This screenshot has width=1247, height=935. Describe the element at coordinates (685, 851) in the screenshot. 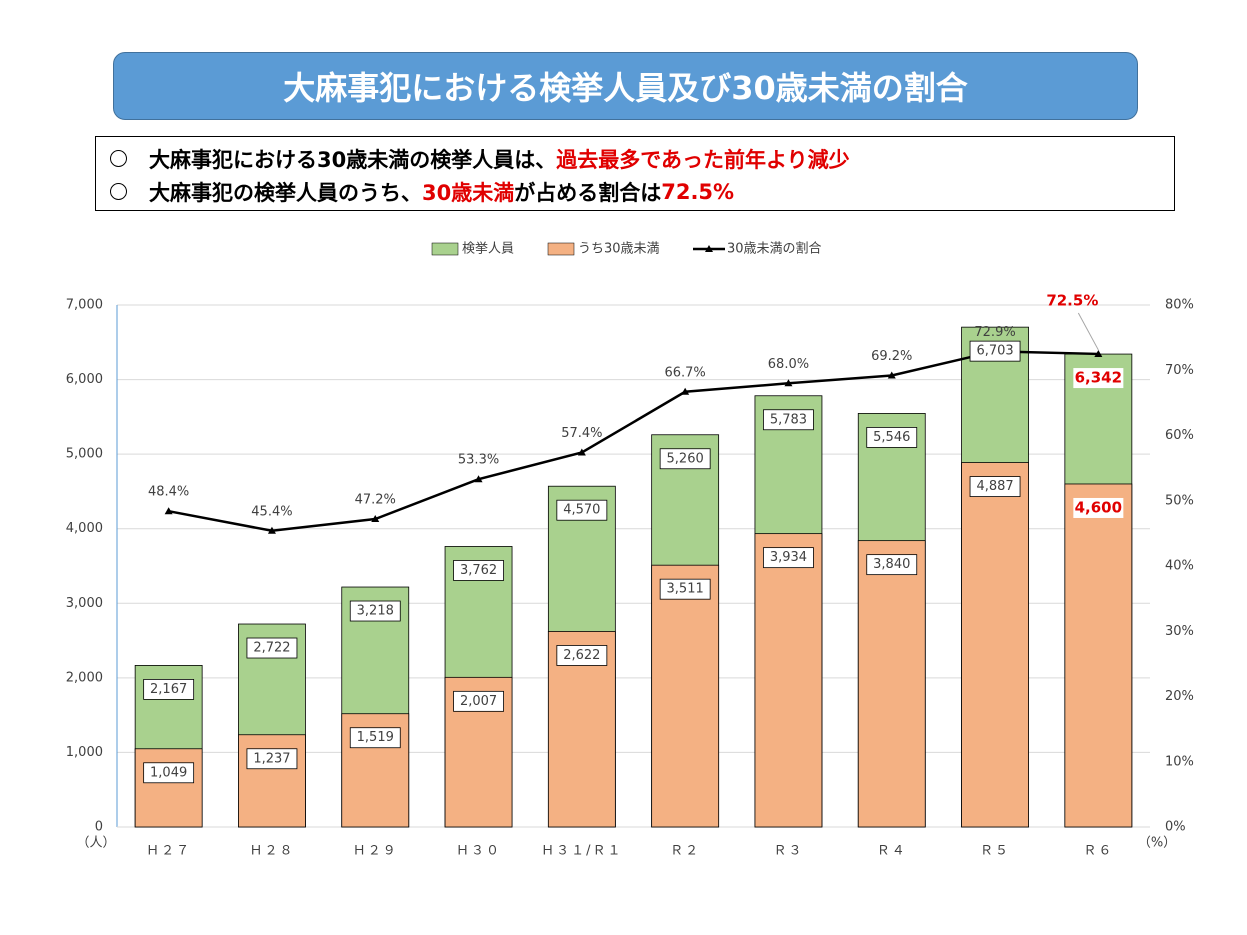

I see `x-tick-label: Ｒ２` at that location.